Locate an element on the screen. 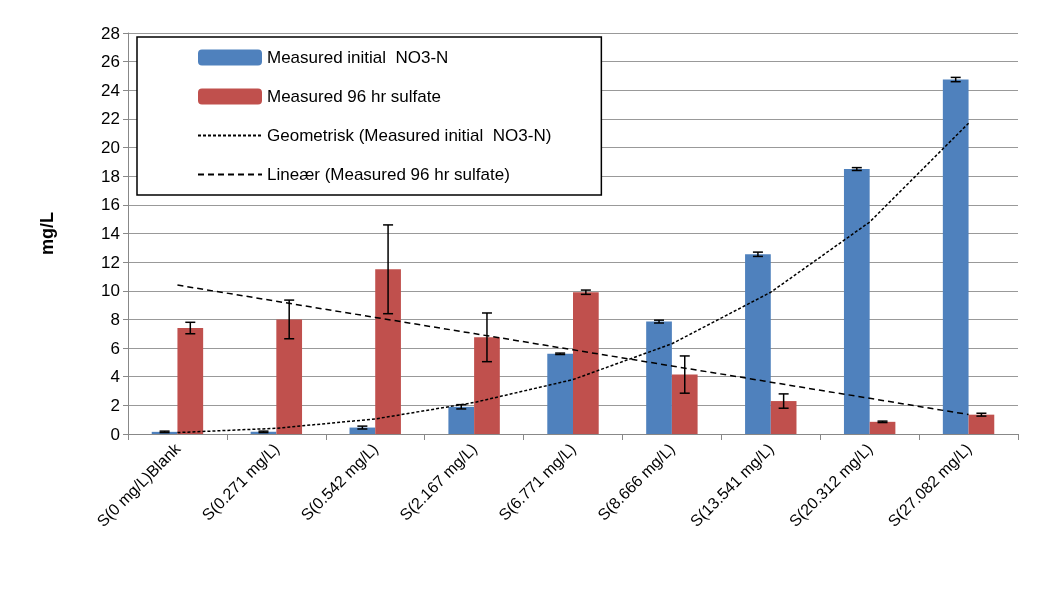 The image size is (1038, 599). y-tick-label: 26 is located at coordinates (110, 62).